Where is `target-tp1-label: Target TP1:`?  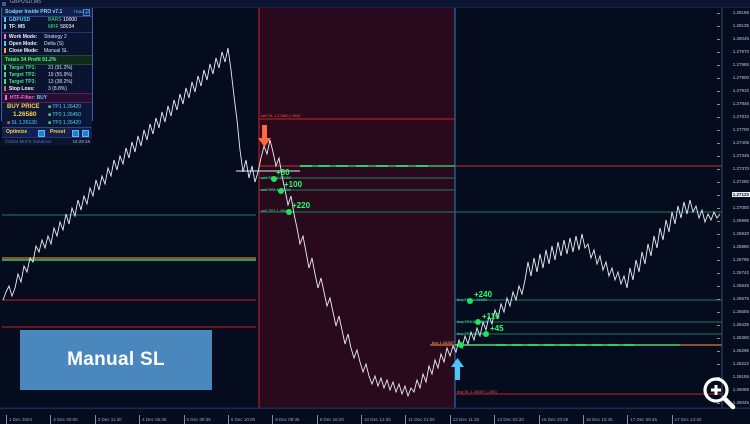 target-tp1-label: Target TP1: is located at coordinates (22, 68).